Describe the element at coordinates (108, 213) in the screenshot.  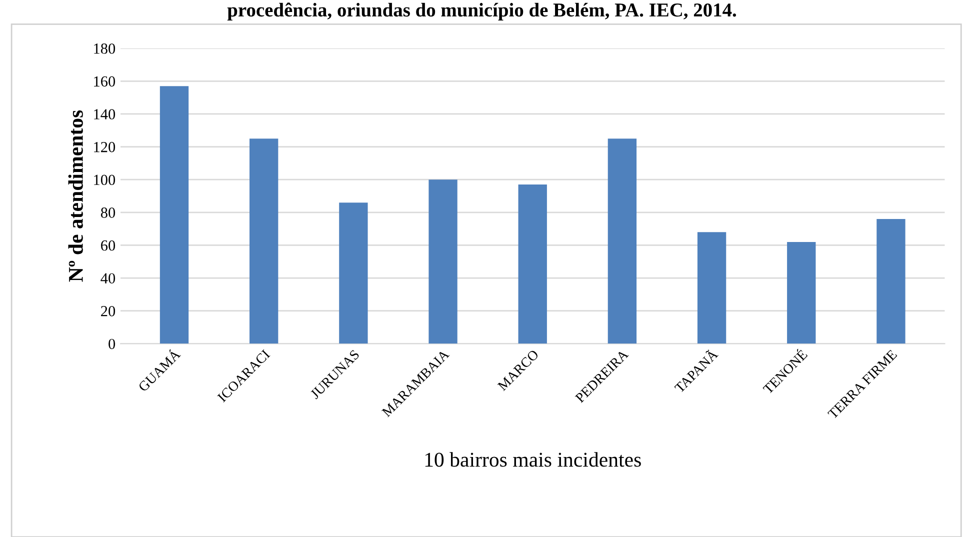
I see `y-tick-label: 80` at that location.